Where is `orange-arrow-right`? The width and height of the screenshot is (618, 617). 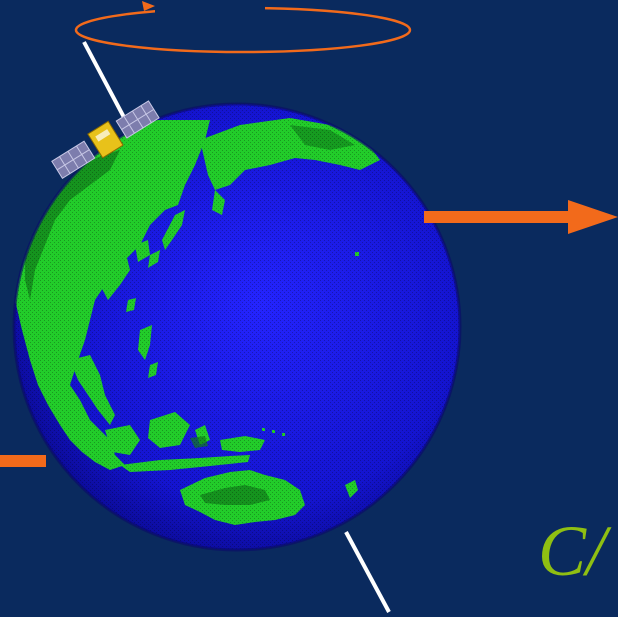 orange-arrow-right is located at coordinates (521, 217).